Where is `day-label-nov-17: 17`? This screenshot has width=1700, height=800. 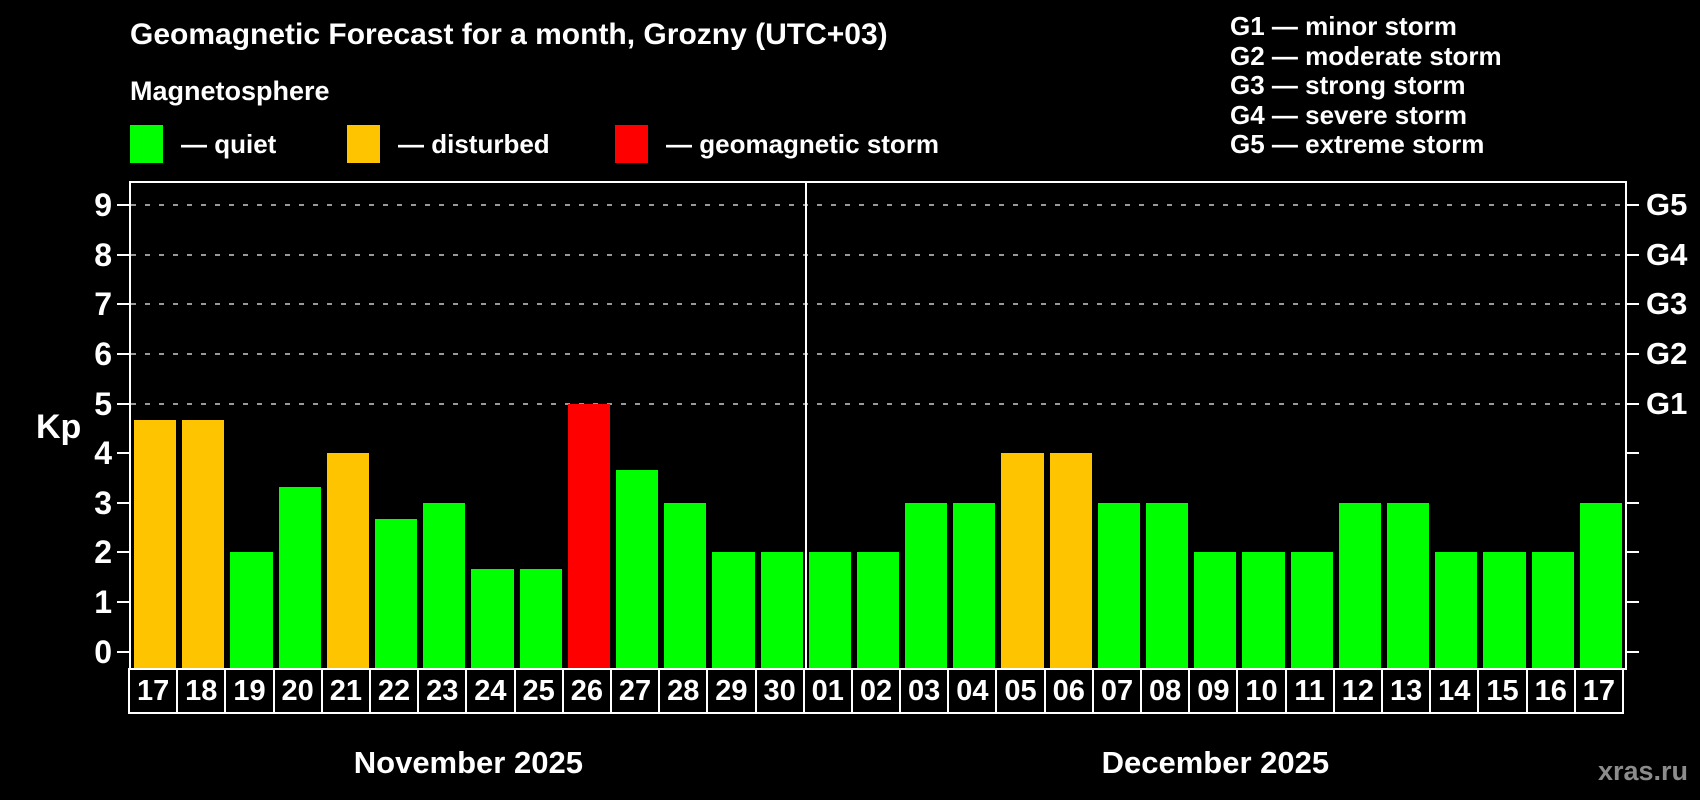 day-label-nov-17: 17 is located at coordinates (153, 691).